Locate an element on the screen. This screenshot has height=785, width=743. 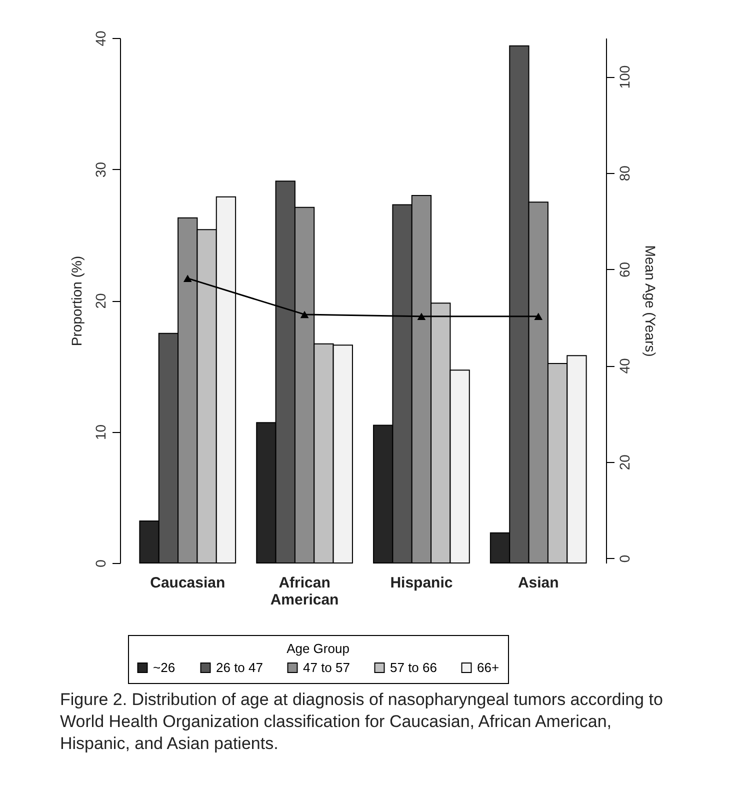
y-axis-title: Proportion (%) is located at coordinates (76, 301).